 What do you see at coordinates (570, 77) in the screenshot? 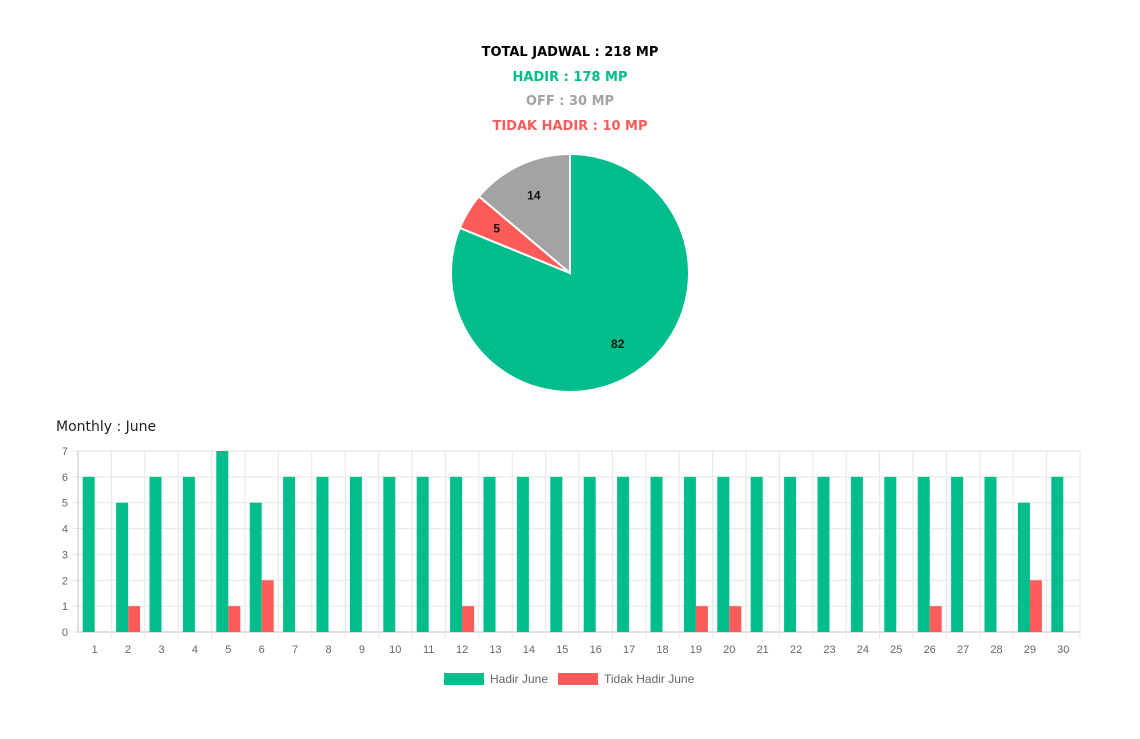
I see `hadir-label: HADIR : 178 MP` at bounding box center [570, 77].